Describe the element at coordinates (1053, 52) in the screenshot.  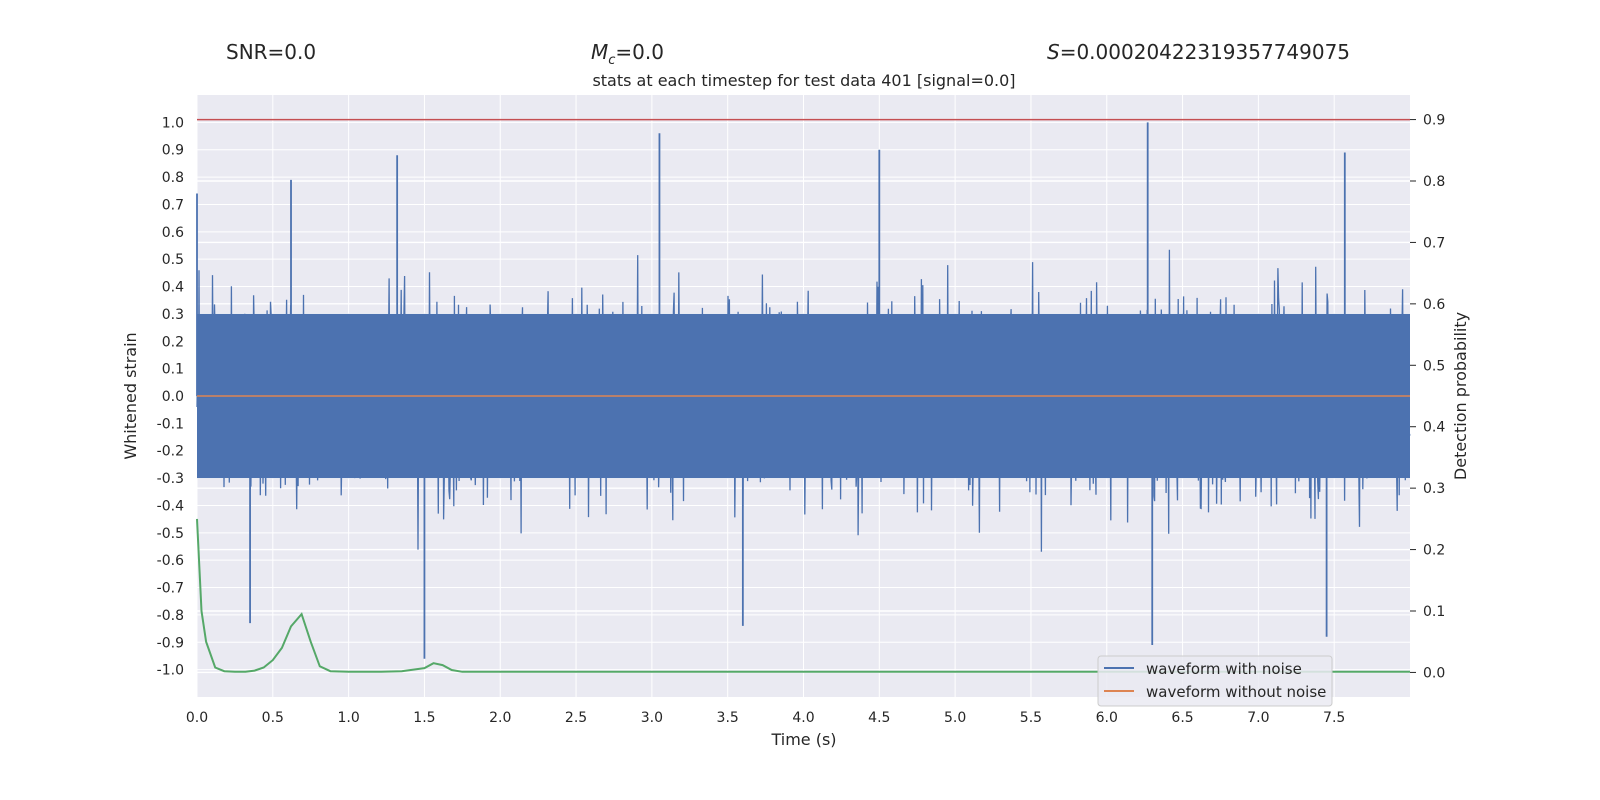
I see `score-symbol: S` at that location.